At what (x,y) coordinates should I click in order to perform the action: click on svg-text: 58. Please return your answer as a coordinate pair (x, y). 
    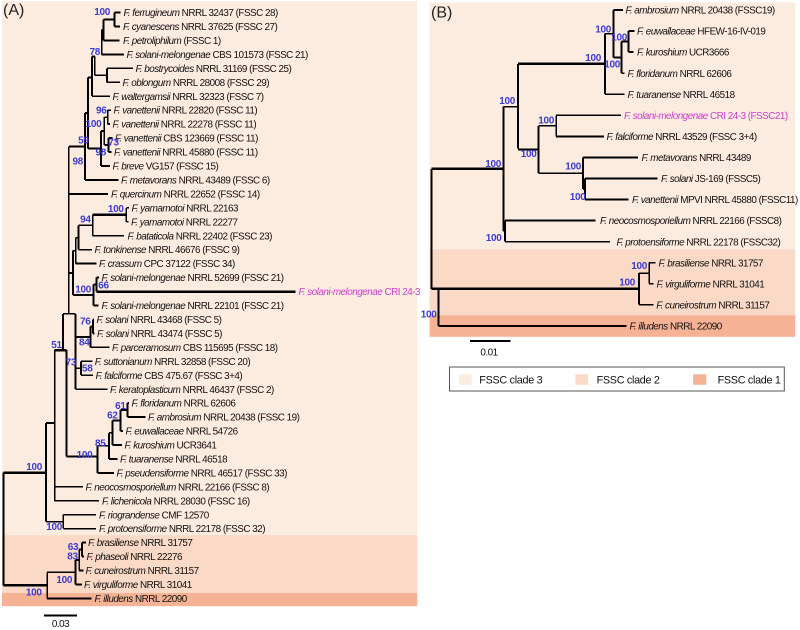
    Looking at the image, I should click on (87, 368).